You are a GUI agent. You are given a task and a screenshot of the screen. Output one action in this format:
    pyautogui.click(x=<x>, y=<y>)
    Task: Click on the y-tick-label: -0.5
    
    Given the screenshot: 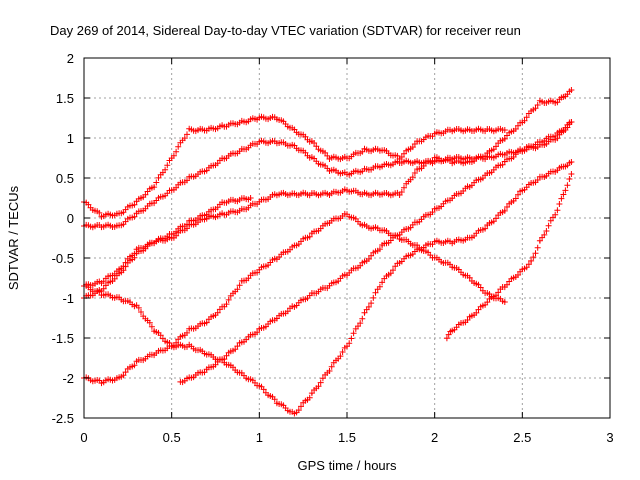 What is the action you would take?
    pyautogui.click(x=63, y=258)
    